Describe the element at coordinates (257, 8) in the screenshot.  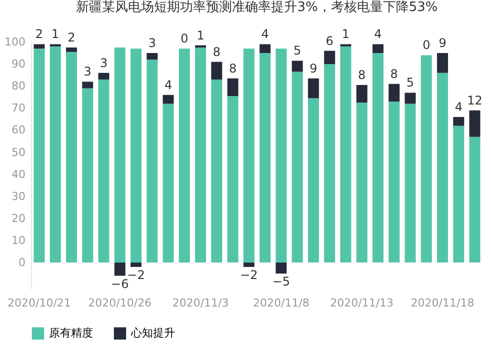
I see `chart-title: 新疆某风电场短期功率预测准确率提升3%，考核电量下降53%` at that location.